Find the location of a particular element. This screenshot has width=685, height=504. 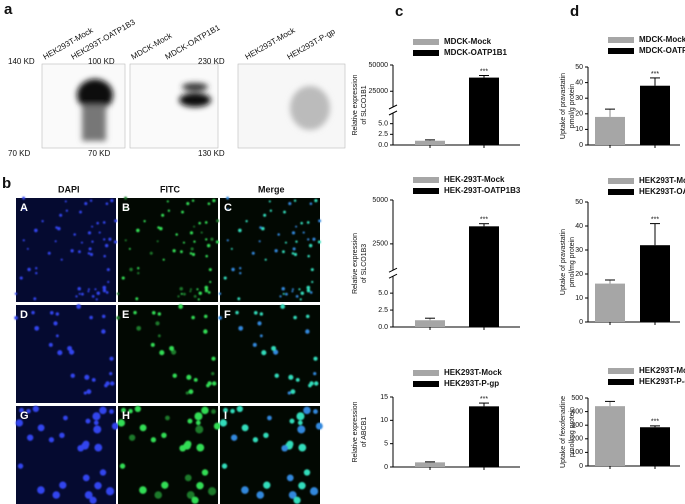

legend-label: MDCK-OATP1B1 is located at coordinates (662, 50).